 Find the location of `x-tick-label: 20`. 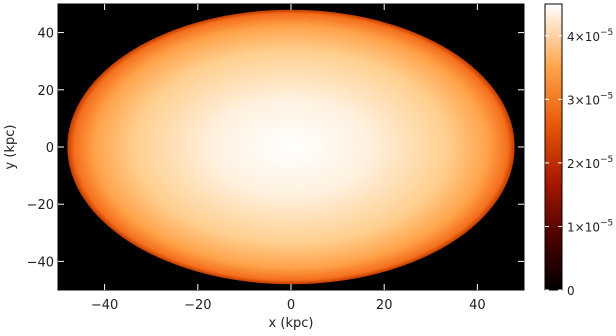

x-tick-label: 20 is located at coordinates (384, 305).